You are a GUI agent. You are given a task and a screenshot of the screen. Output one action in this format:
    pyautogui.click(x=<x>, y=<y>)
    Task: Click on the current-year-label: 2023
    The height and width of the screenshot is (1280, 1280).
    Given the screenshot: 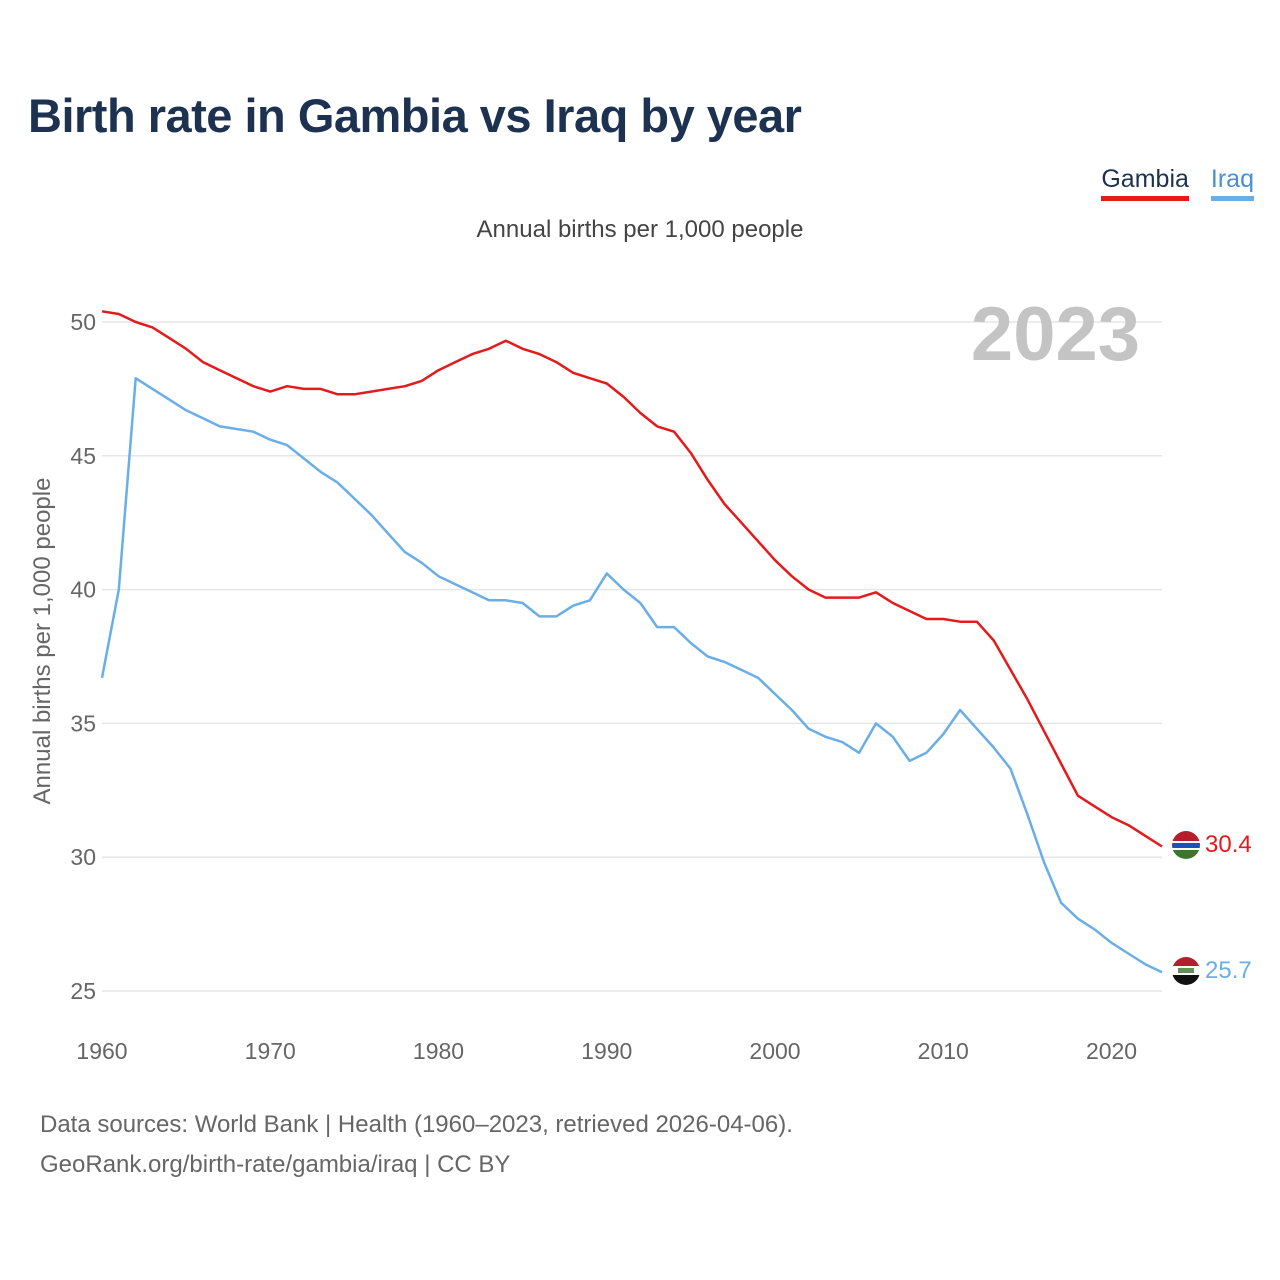 What is the action you would take?
    pyautogui.click(x=1055, y=334)
    